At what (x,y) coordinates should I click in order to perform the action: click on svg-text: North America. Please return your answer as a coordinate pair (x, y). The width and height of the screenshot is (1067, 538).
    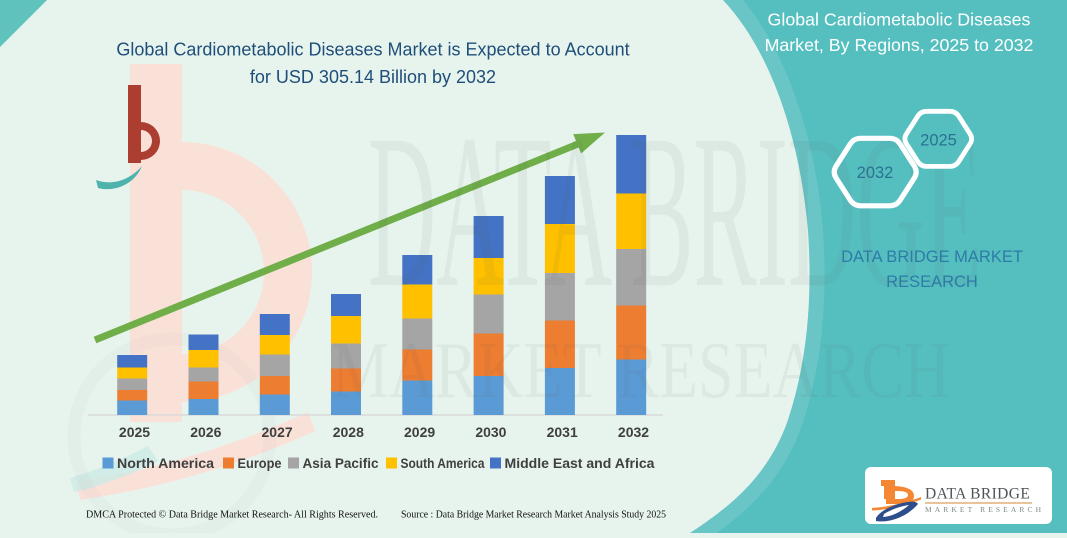
    Looking at the image, I should click on (166, 463).